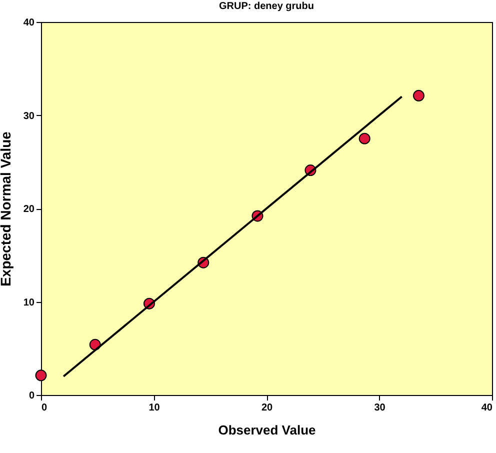 Image resolution: width=496 pixels, height=453 pixels. Describe the element at coordinates (380, 408) in the screenshot. I see `x-tick-label: 30` at that location.